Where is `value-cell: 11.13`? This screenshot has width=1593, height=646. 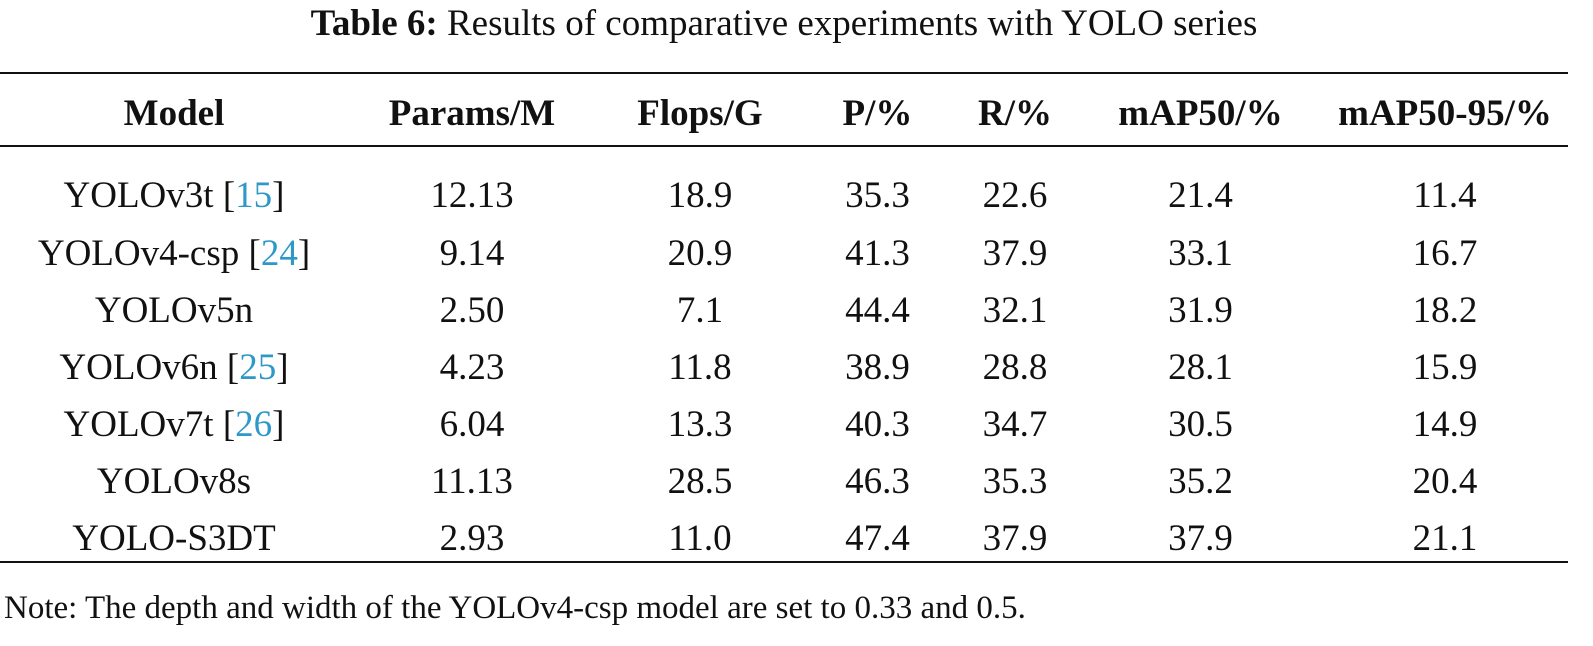 value-cell: 11.13 is located at coordinates (472, 481).